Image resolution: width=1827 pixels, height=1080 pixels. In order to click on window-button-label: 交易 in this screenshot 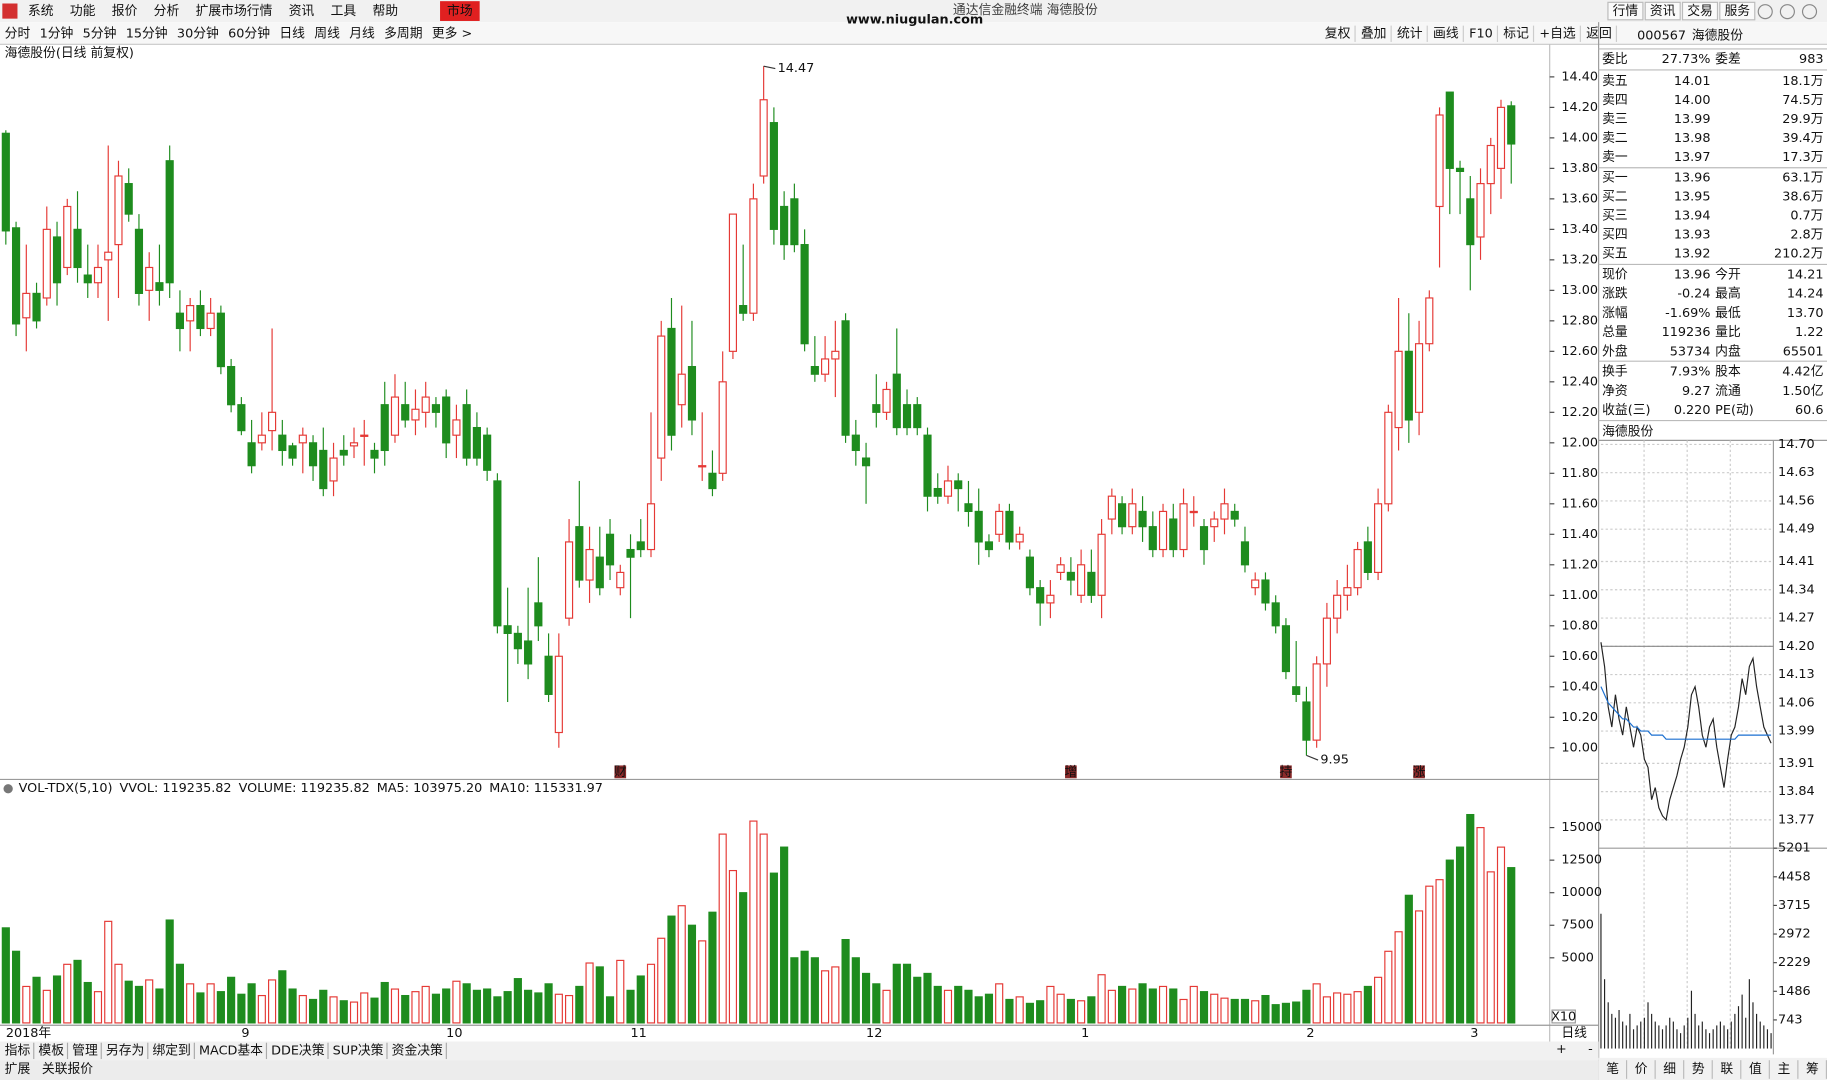, I will do `click(1700, 11)`.